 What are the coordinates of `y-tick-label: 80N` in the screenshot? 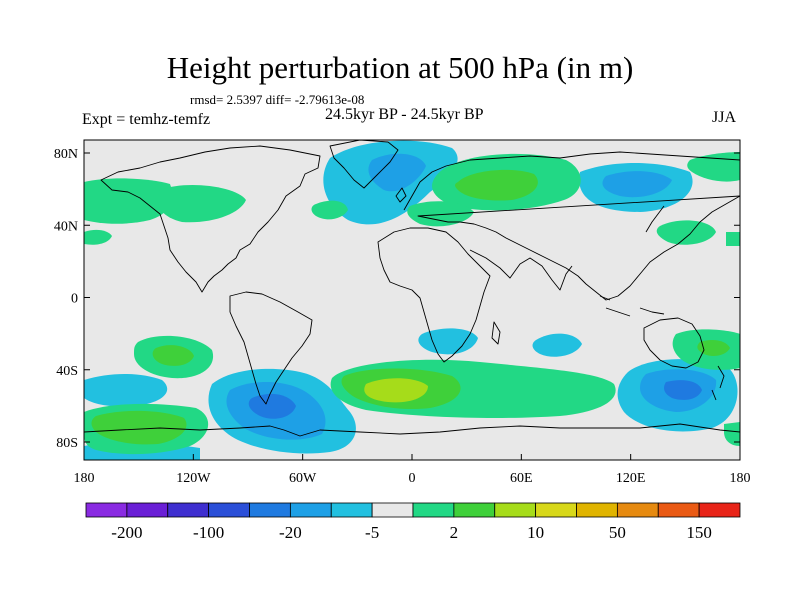 It's located at (66, 154).